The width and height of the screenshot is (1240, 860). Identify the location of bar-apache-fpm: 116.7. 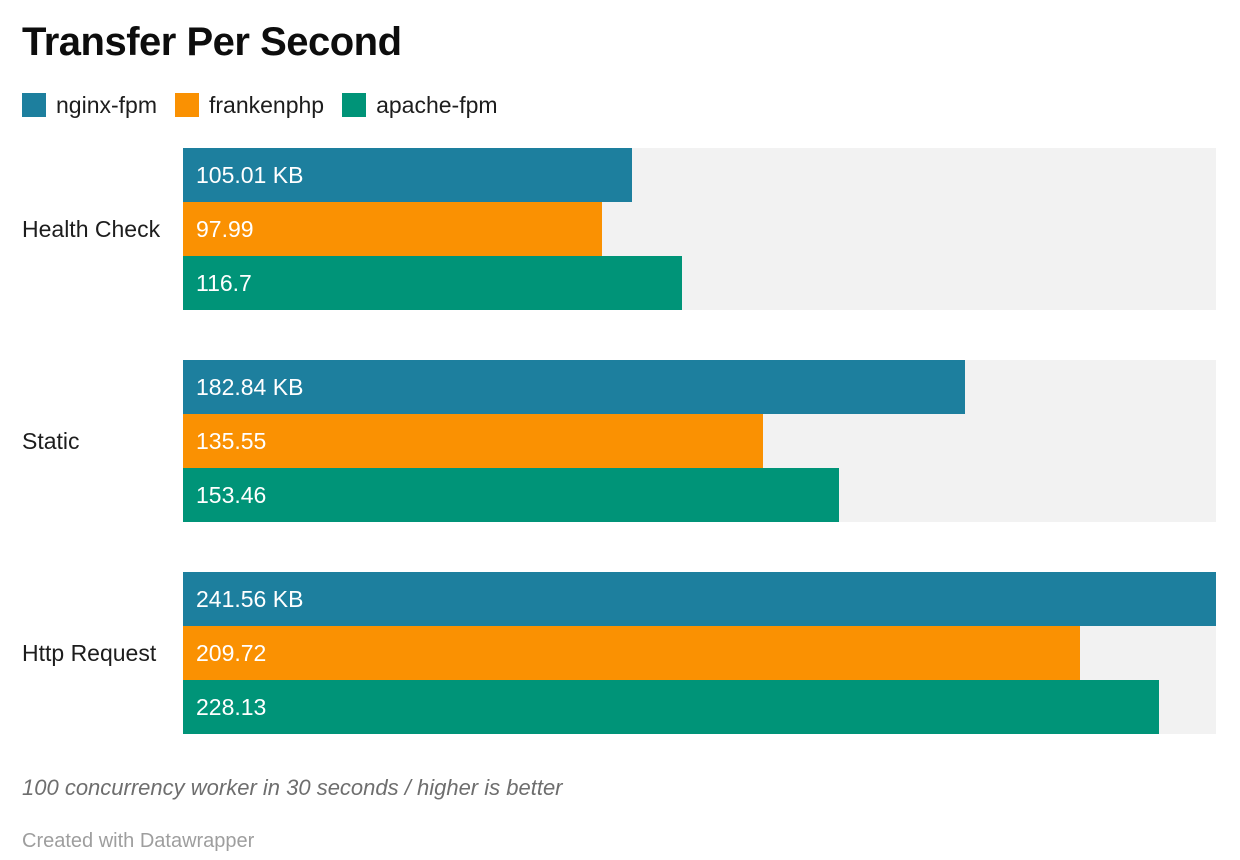
(433, 283).